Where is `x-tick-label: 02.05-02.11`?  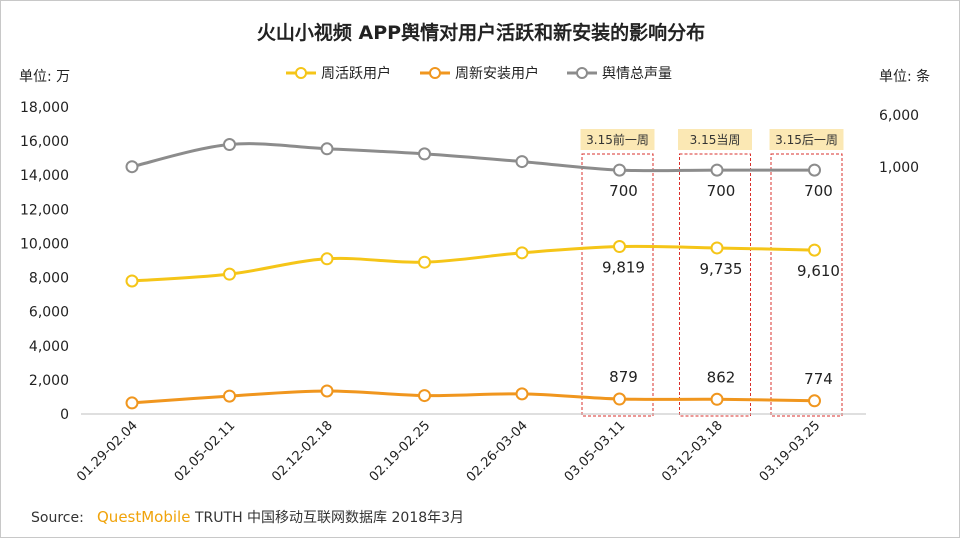
x-tick-label: 02.05-02.11 is located at coordinates (205, 451).